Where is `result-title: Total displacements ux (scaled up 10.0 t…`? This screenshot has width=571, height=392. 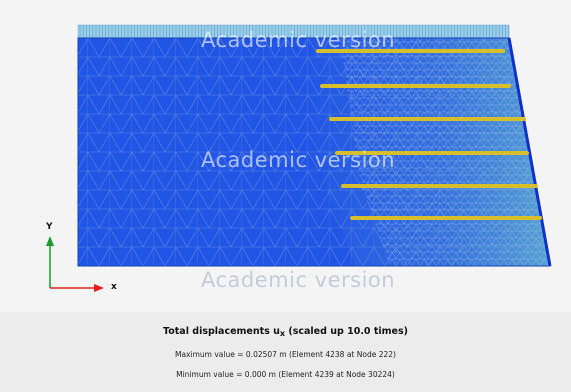
result-title: Total displacements ux (scaled up 10.0 t… is located at coordinates (285, 332).